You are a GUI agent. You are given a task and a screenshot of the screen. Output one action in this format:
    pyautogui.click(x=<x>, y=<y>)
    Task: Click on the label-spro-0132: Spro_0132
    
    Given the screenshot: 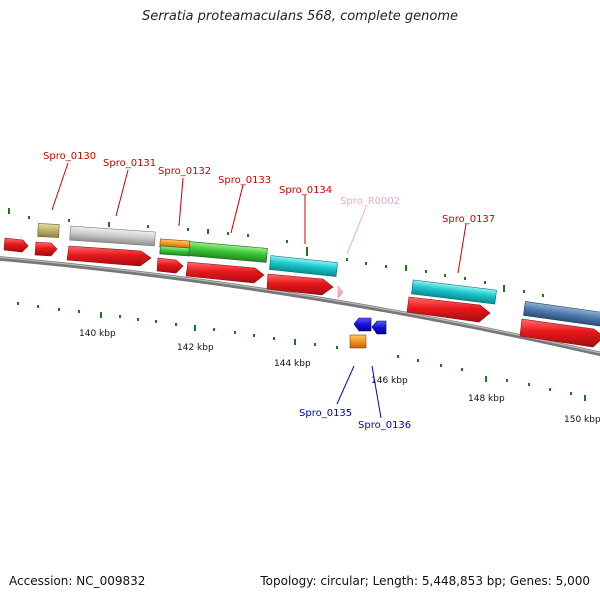 What is the action you would take?
    pyautogui.click(x=184, y=171)
    